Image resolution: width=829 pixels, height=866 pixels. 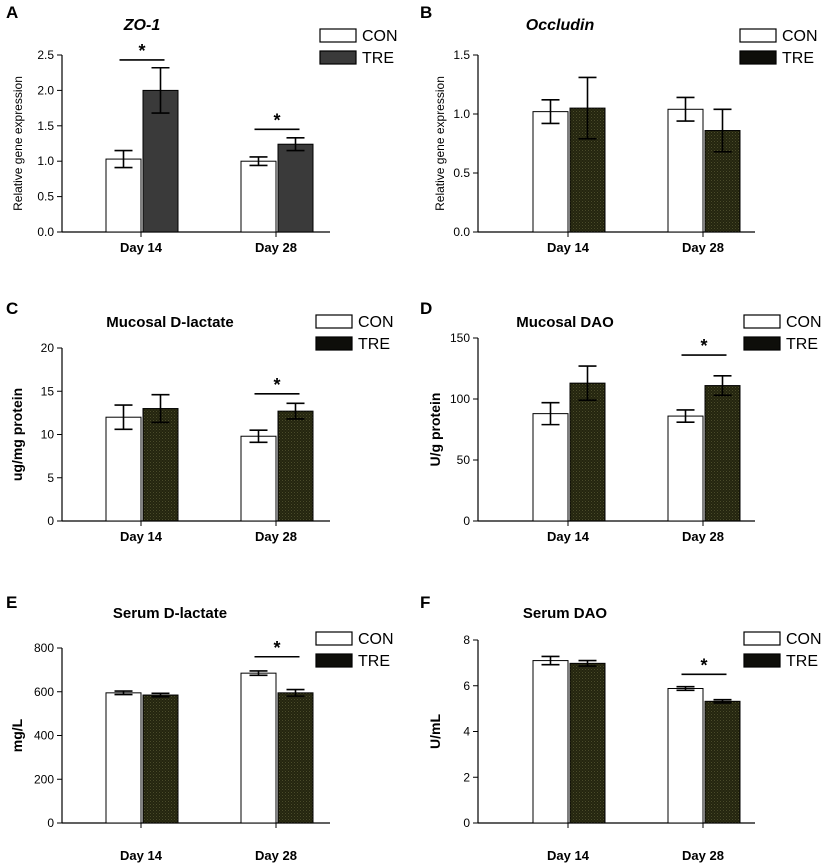 What do you see at coordinates (170, 322) in the screenshot?
I see `panel-title: Mucosal D-lactate` at bounding box center [170, 322].